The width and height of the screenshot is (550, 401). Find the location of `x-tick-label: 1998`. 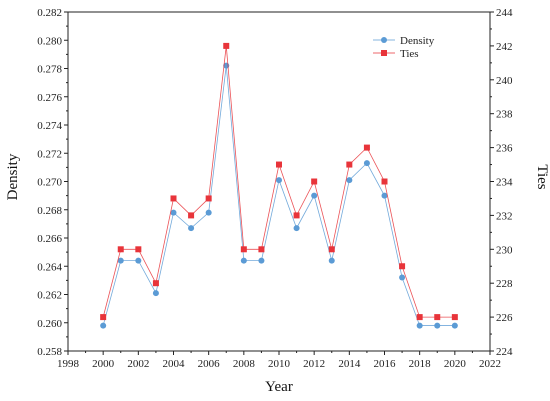

x-tick-label: 1998 is located at coordinates (68, 364).